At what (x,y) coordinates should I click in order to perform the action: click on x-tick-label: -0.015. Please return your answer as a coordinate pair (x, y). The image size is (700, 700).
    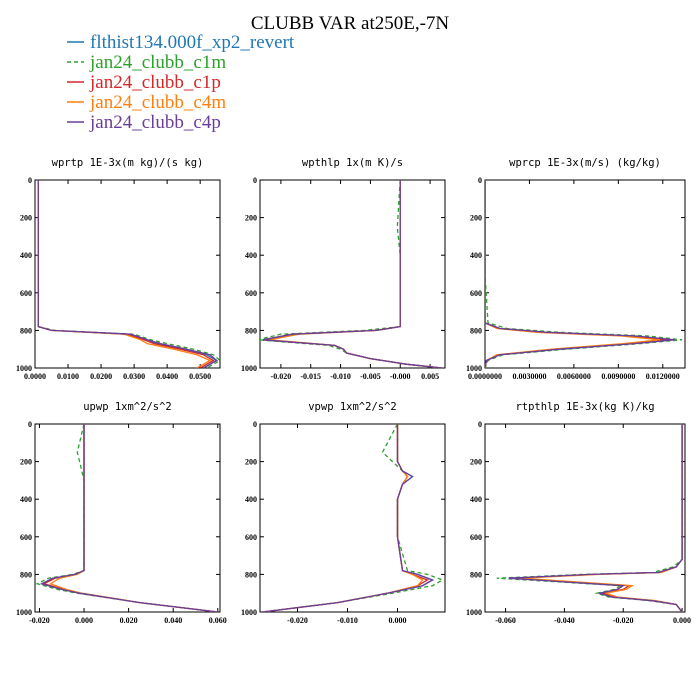
    Looking at the image, I should click on (310, 376).